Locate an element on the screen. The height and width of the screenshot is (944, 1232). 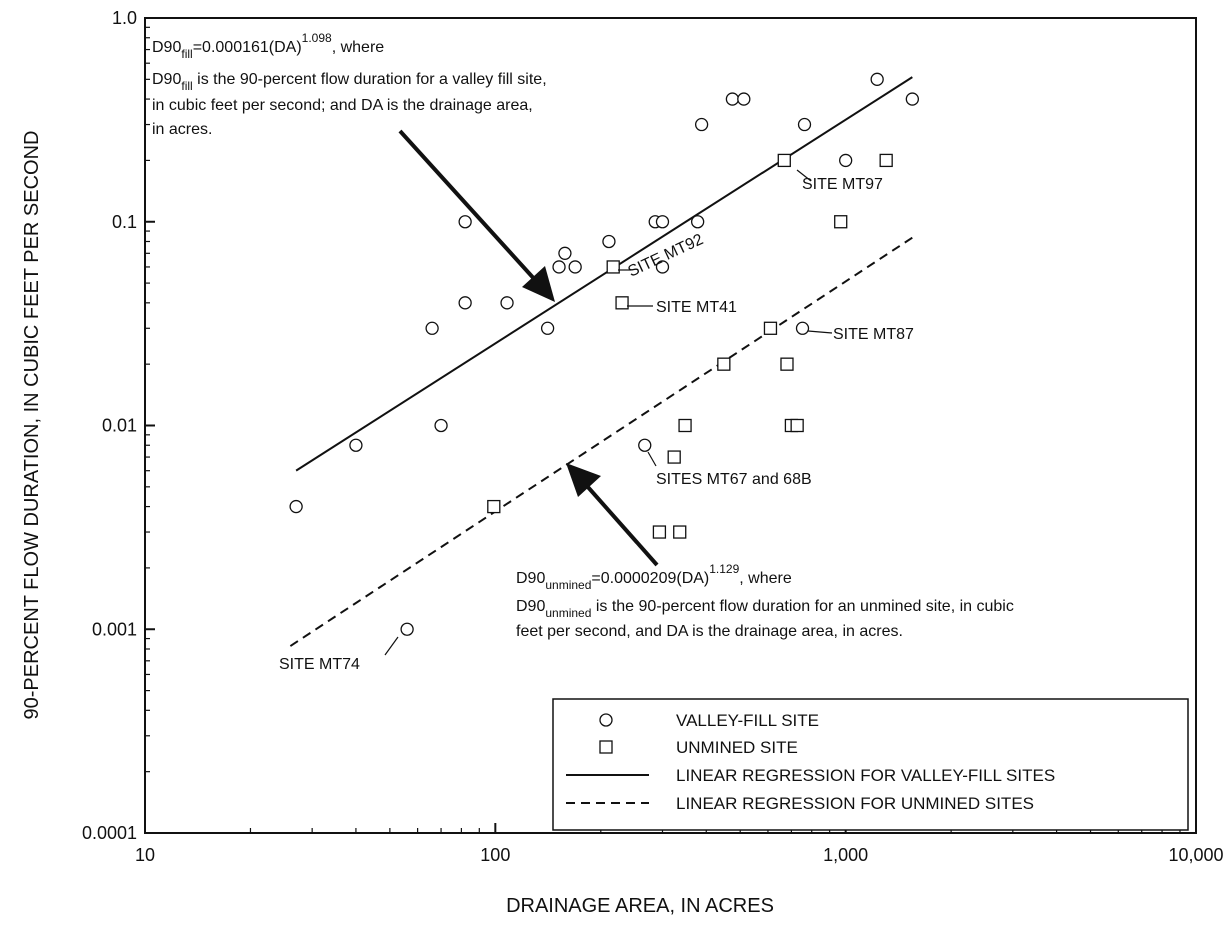
legend-valley-fill-site: VALLEY-FILL SITE is located at coordinates (747, 720).